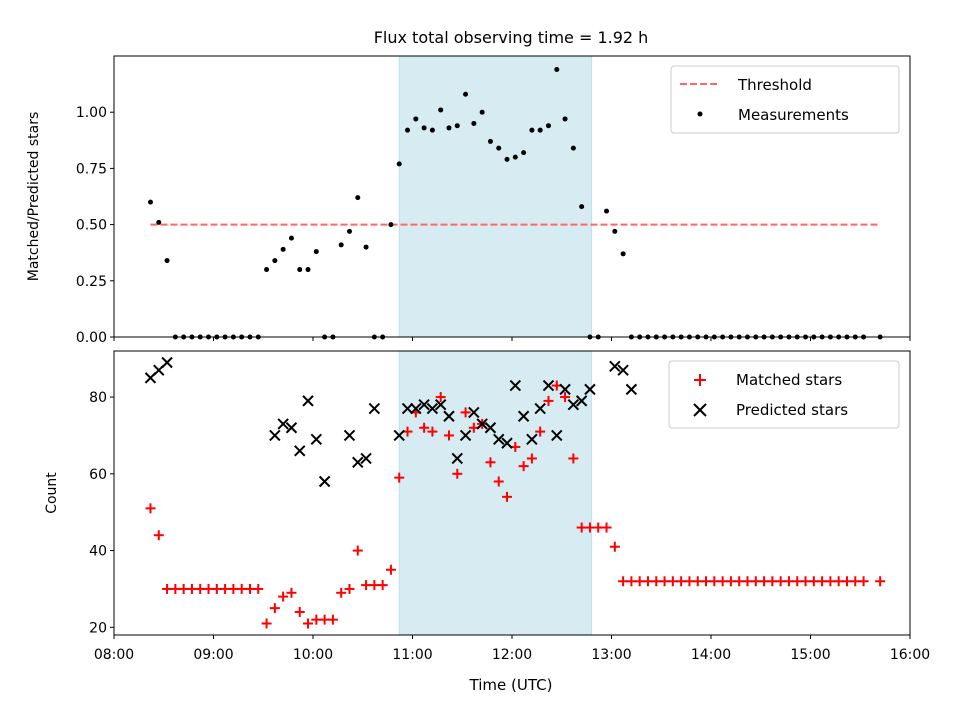 The image size is (960, 724). Describe the element at coordinates (784, 394) in the screenshot. I see `bottom-legend-box` at that location.